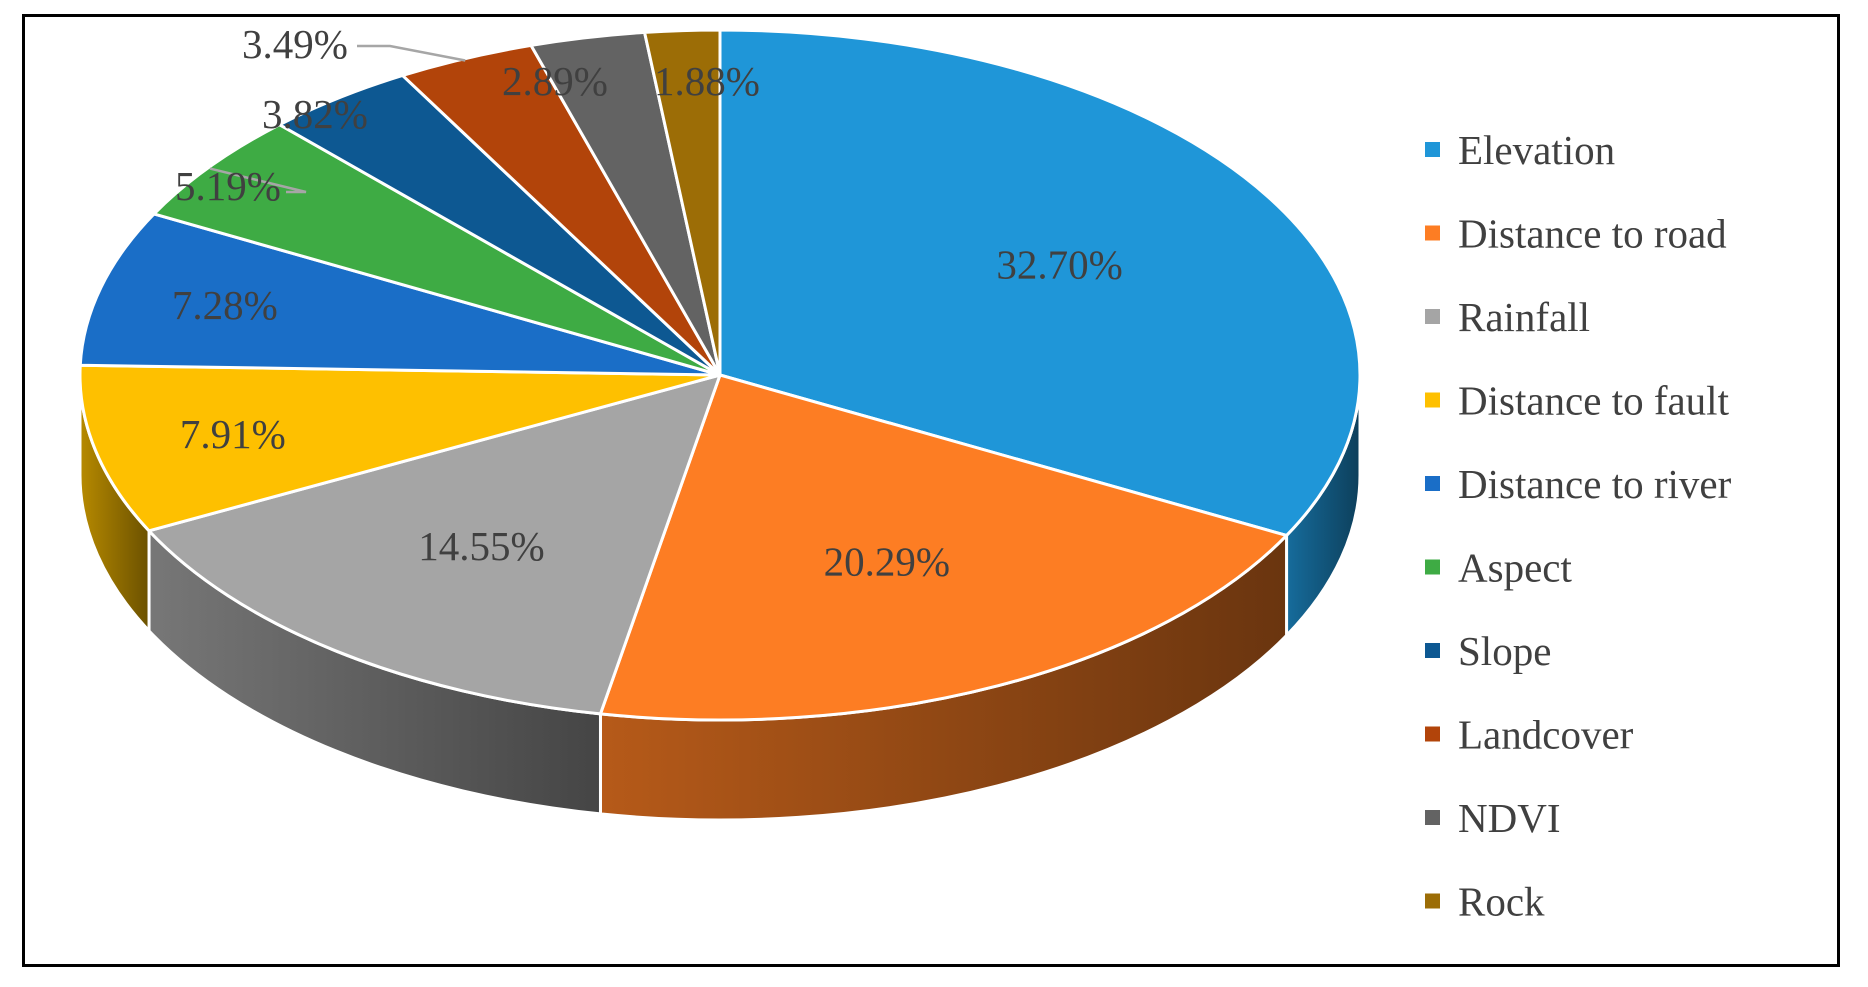  I want to click on legend-swatch-slope, so click(1432, 650).